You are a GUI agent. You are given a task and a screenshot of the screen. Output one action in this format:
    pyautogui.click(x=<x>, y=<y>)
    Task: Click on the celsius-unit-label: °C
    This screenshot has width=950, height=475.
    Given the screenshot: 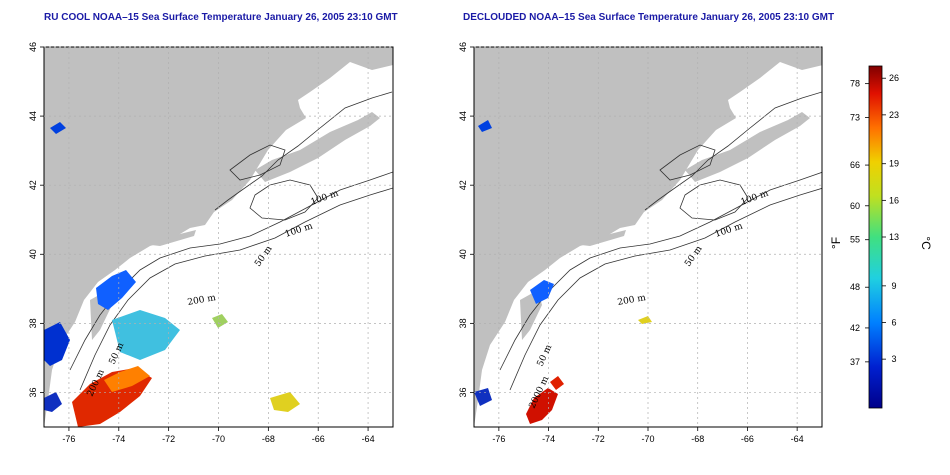 What is the action you would take?
    pyautogui.click(x=926, y=243)
    